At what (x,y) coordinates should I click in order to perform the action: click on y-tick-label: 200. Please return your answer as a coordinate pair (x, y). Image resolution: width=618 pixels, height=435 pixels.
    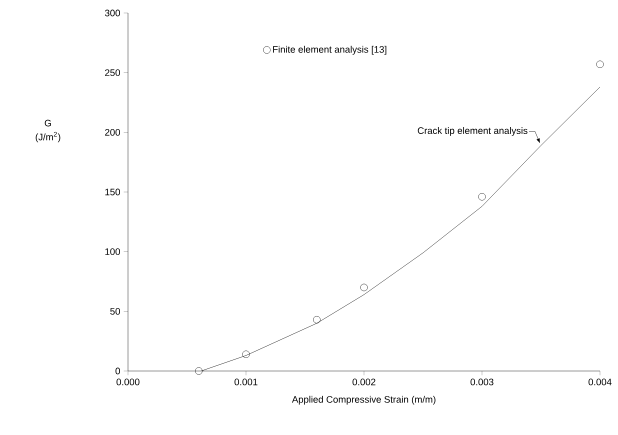
    Looking at the image, I should click on (112, 132).